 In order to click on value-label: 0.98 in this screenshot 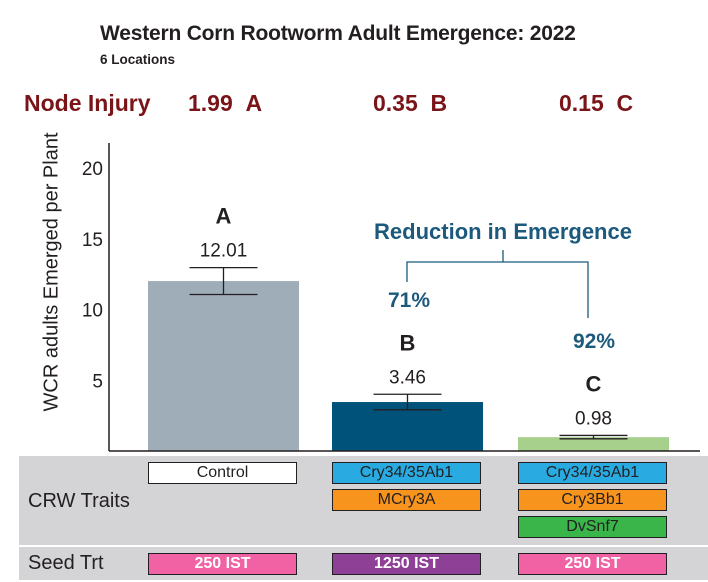, I will do `click(593, 418)`.